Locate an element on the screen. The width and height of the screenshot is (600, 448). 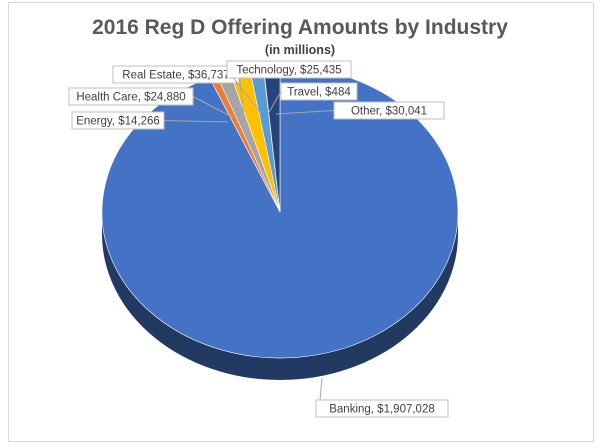
label-text-other: Other, $30,041 is located at coordinates (389, 112).